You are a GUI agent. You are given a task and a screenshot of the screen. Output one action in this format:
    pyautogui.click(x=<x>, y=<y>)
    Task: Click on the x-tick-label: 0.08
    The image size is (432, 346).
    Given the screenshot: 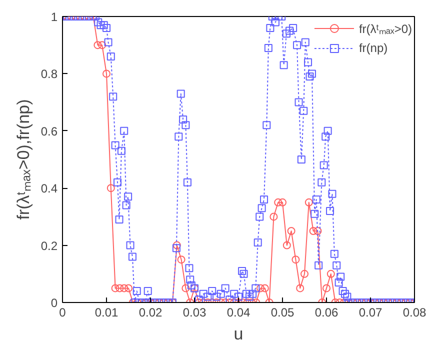 What is the action you would take?
    pyautogui.click(x=414, y=313)
    